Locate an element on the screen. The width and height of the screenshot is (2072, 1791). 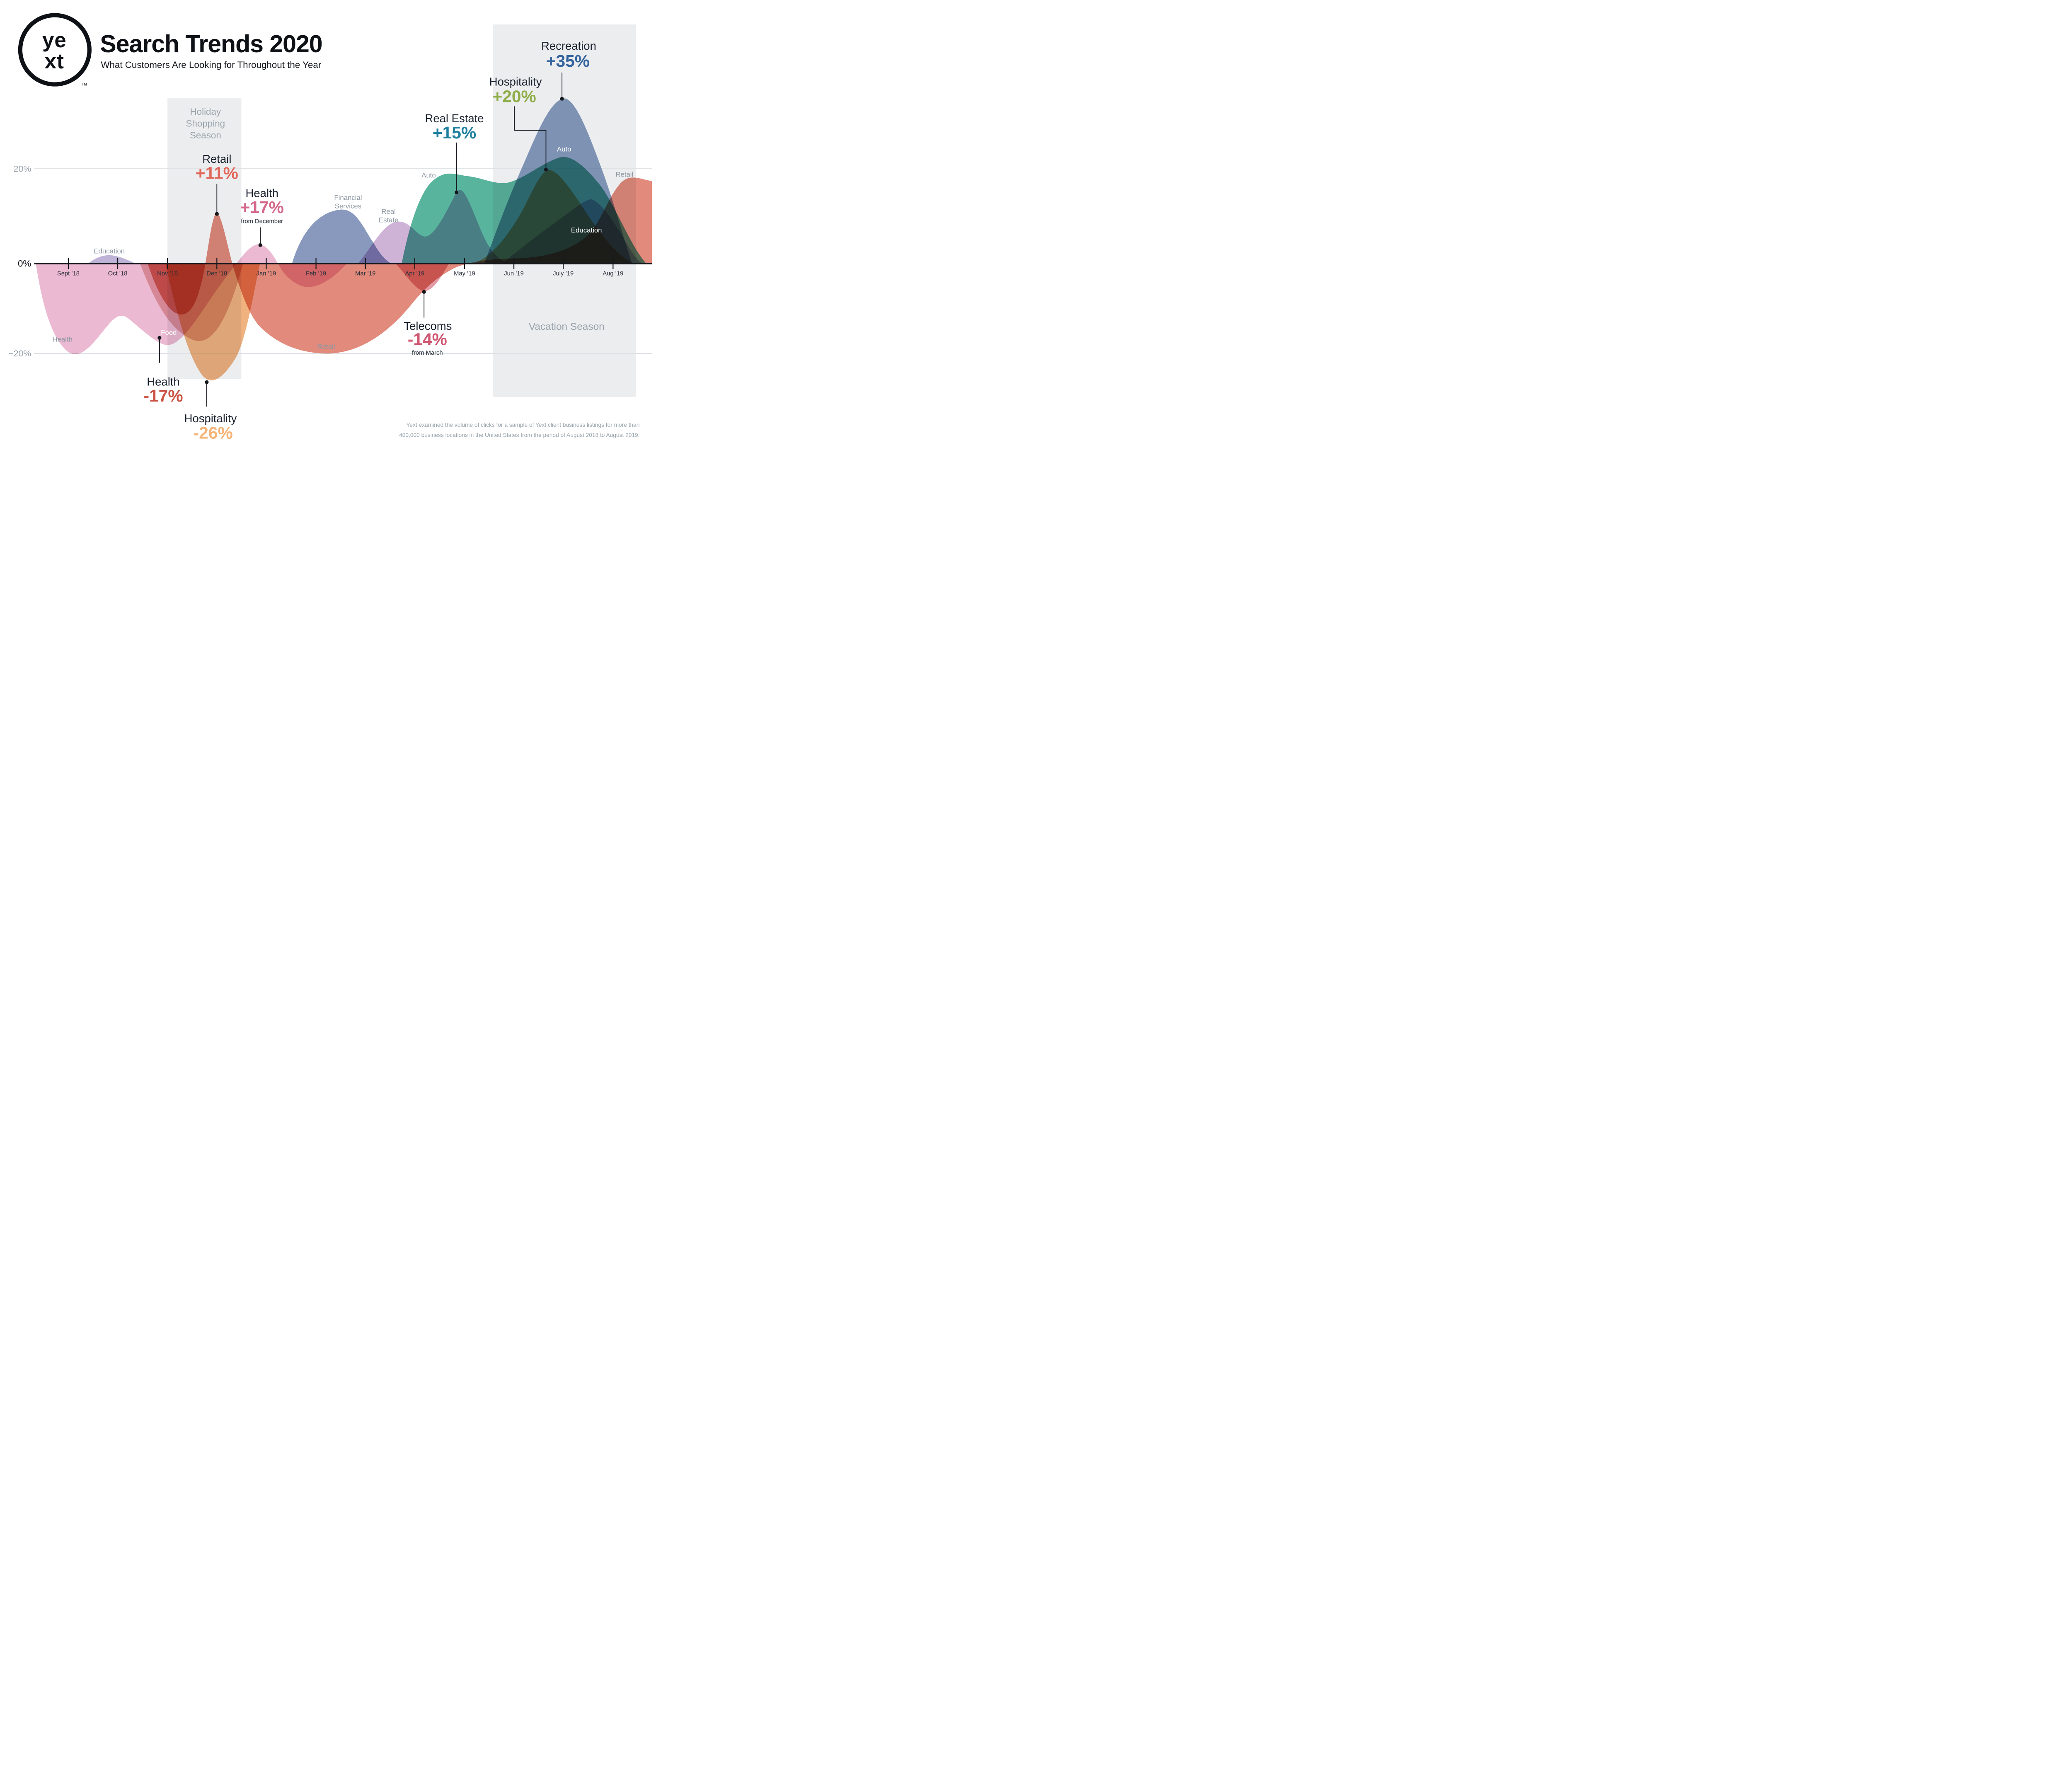
month-may19: May ’19 is located at coordinates (464, 274).